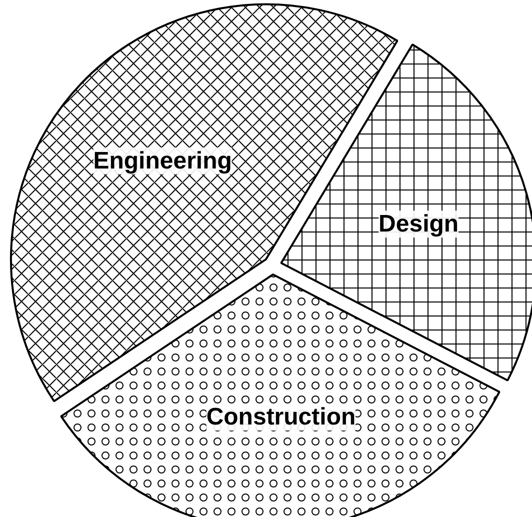 This screenshot has width=532, height=517. What do you see at coordinates (281, 417) in the screenshot?
I see `slice-label: Construction` at bounding box center [281, 417].